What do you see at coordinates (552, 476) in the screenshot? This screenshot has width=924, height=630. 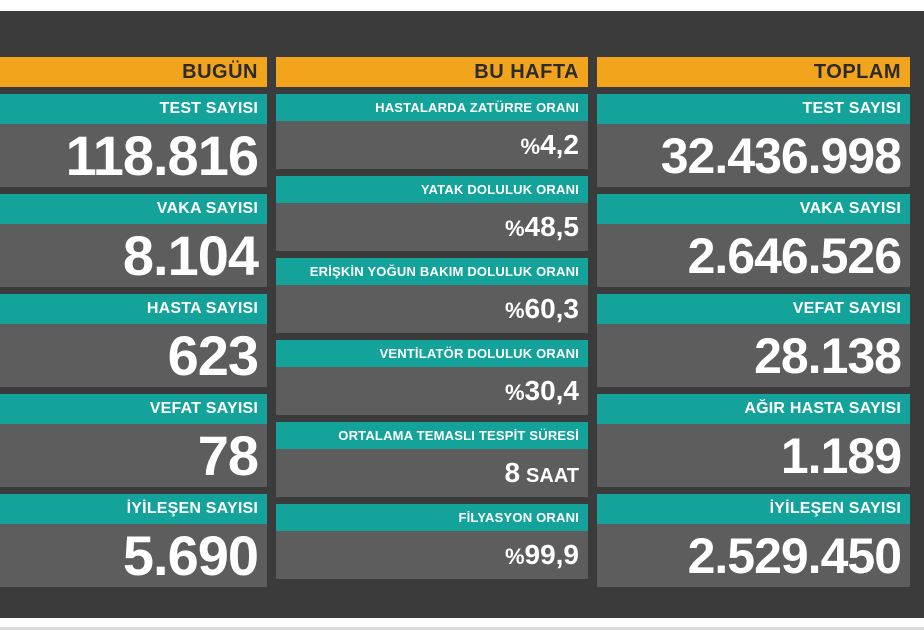 I see `week-contact-unit: SAAT` at bounding box center [552, 476].